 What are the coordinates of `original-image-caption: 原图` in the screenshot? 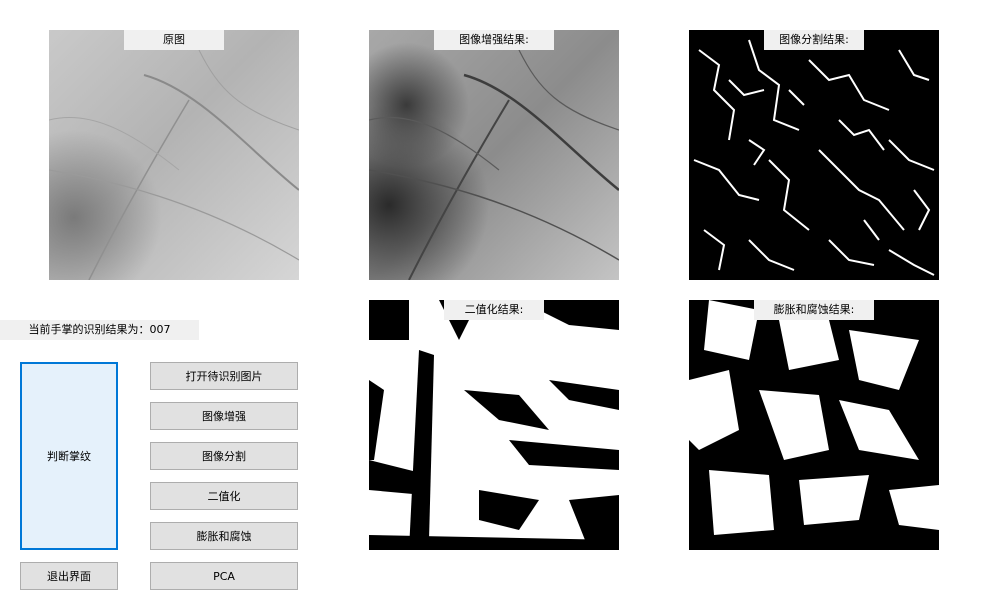 It's located at (174, 40).